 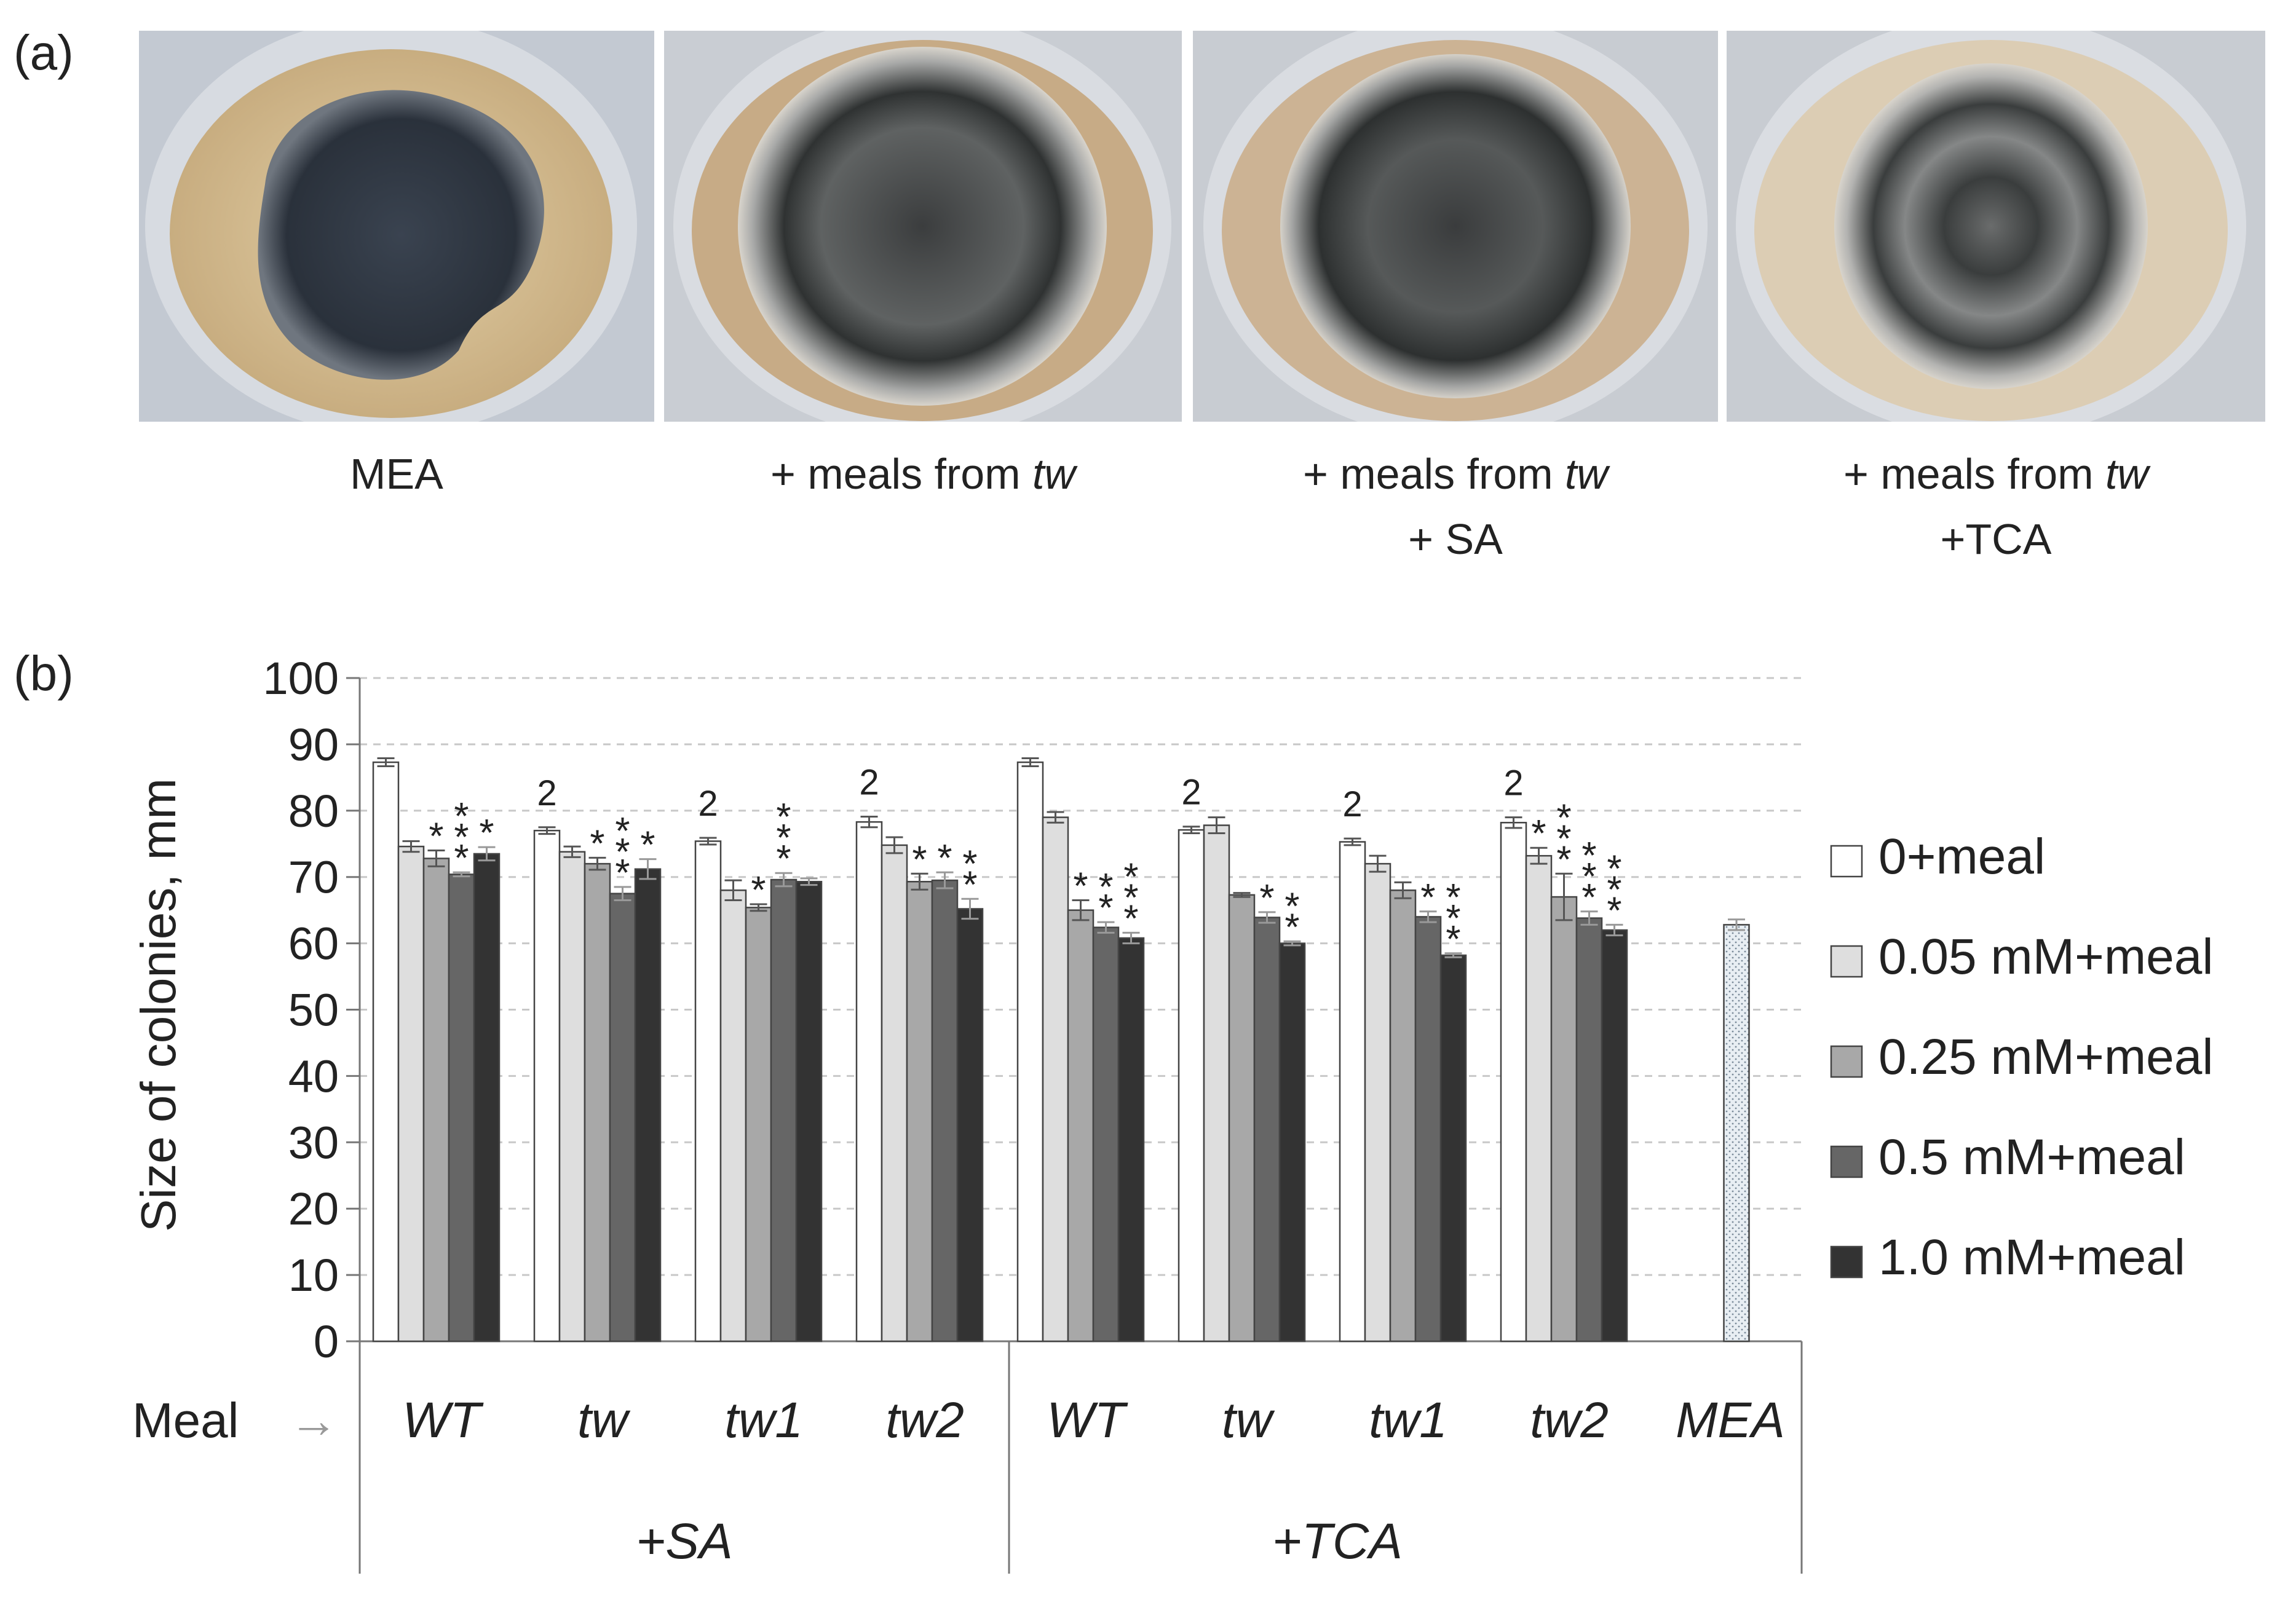 I want to click on legend-label: 0.5 mM+meal, so click(x=2032, y=1157).